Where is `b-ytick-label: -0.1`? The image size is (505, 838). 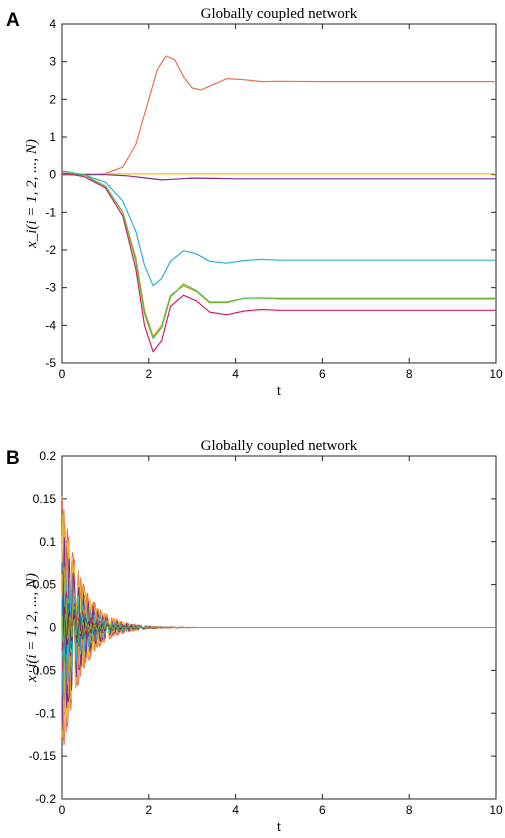
b-ytick-label: -0.1 is located at coordinates (45, 713).